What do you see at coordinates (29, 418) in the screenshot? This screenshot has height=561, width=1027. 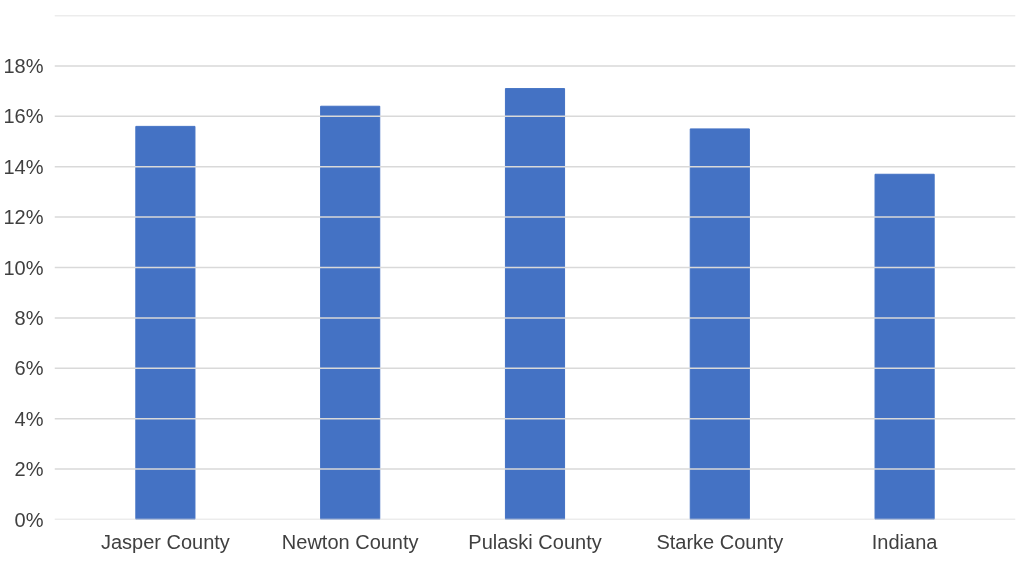 I see `y-tick-label: 4%` at bounding box center [29, 418].